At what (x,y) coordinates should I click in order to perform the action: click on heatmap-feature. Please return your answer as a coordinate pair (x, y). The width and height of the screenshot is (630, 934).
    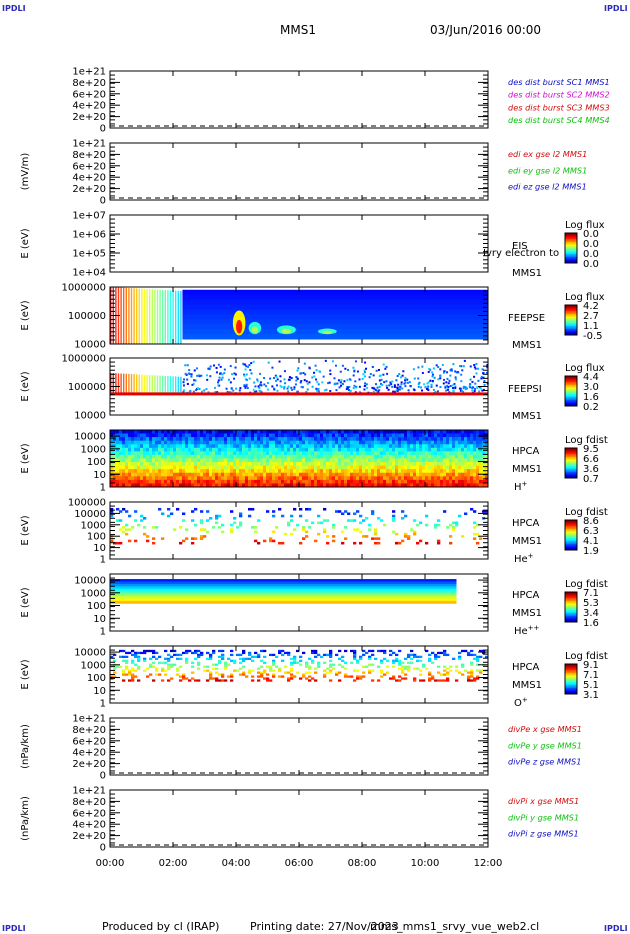
    Looking at the image, I should click on (286, 330).